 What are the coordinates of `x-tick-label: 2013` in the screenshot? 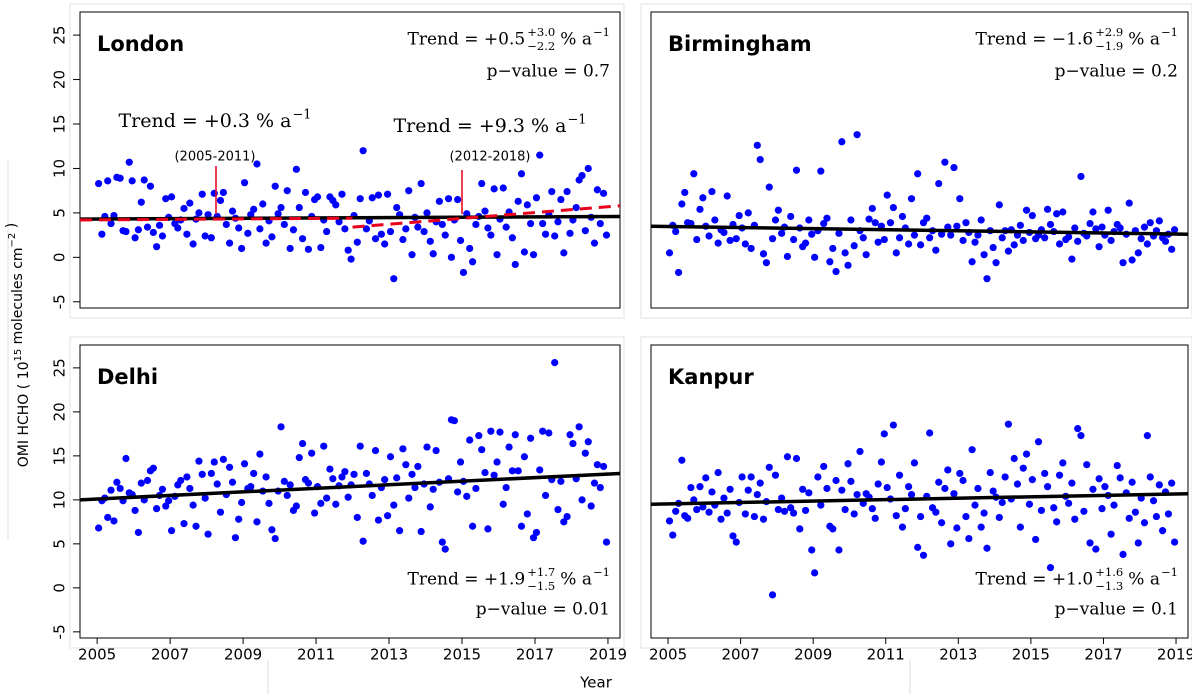 It's located at (389, 655).